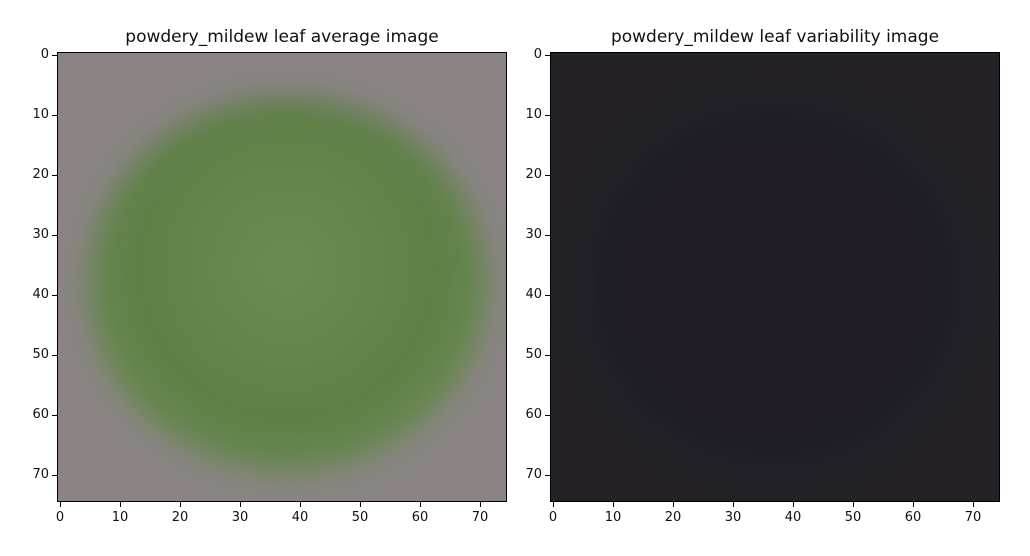 Image resolution: width=1030 pixels, height=556 pixels. Describe the element at coordinates (775, 37) in the screenshot. I see `variability-image-title: powdery_mildew leaf variability image` at that location.